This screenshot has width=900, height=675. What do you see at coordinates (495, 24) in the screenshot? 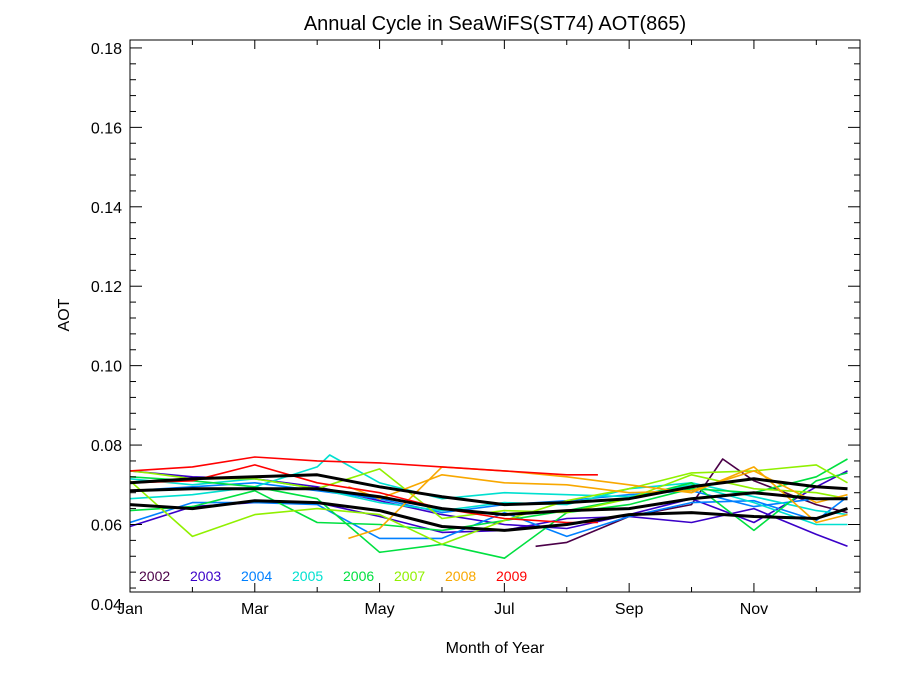
I see `chart-title: Annual Cycle in SeaWiFS(ST74) AOT(865)` at bounding box center [495, 24].